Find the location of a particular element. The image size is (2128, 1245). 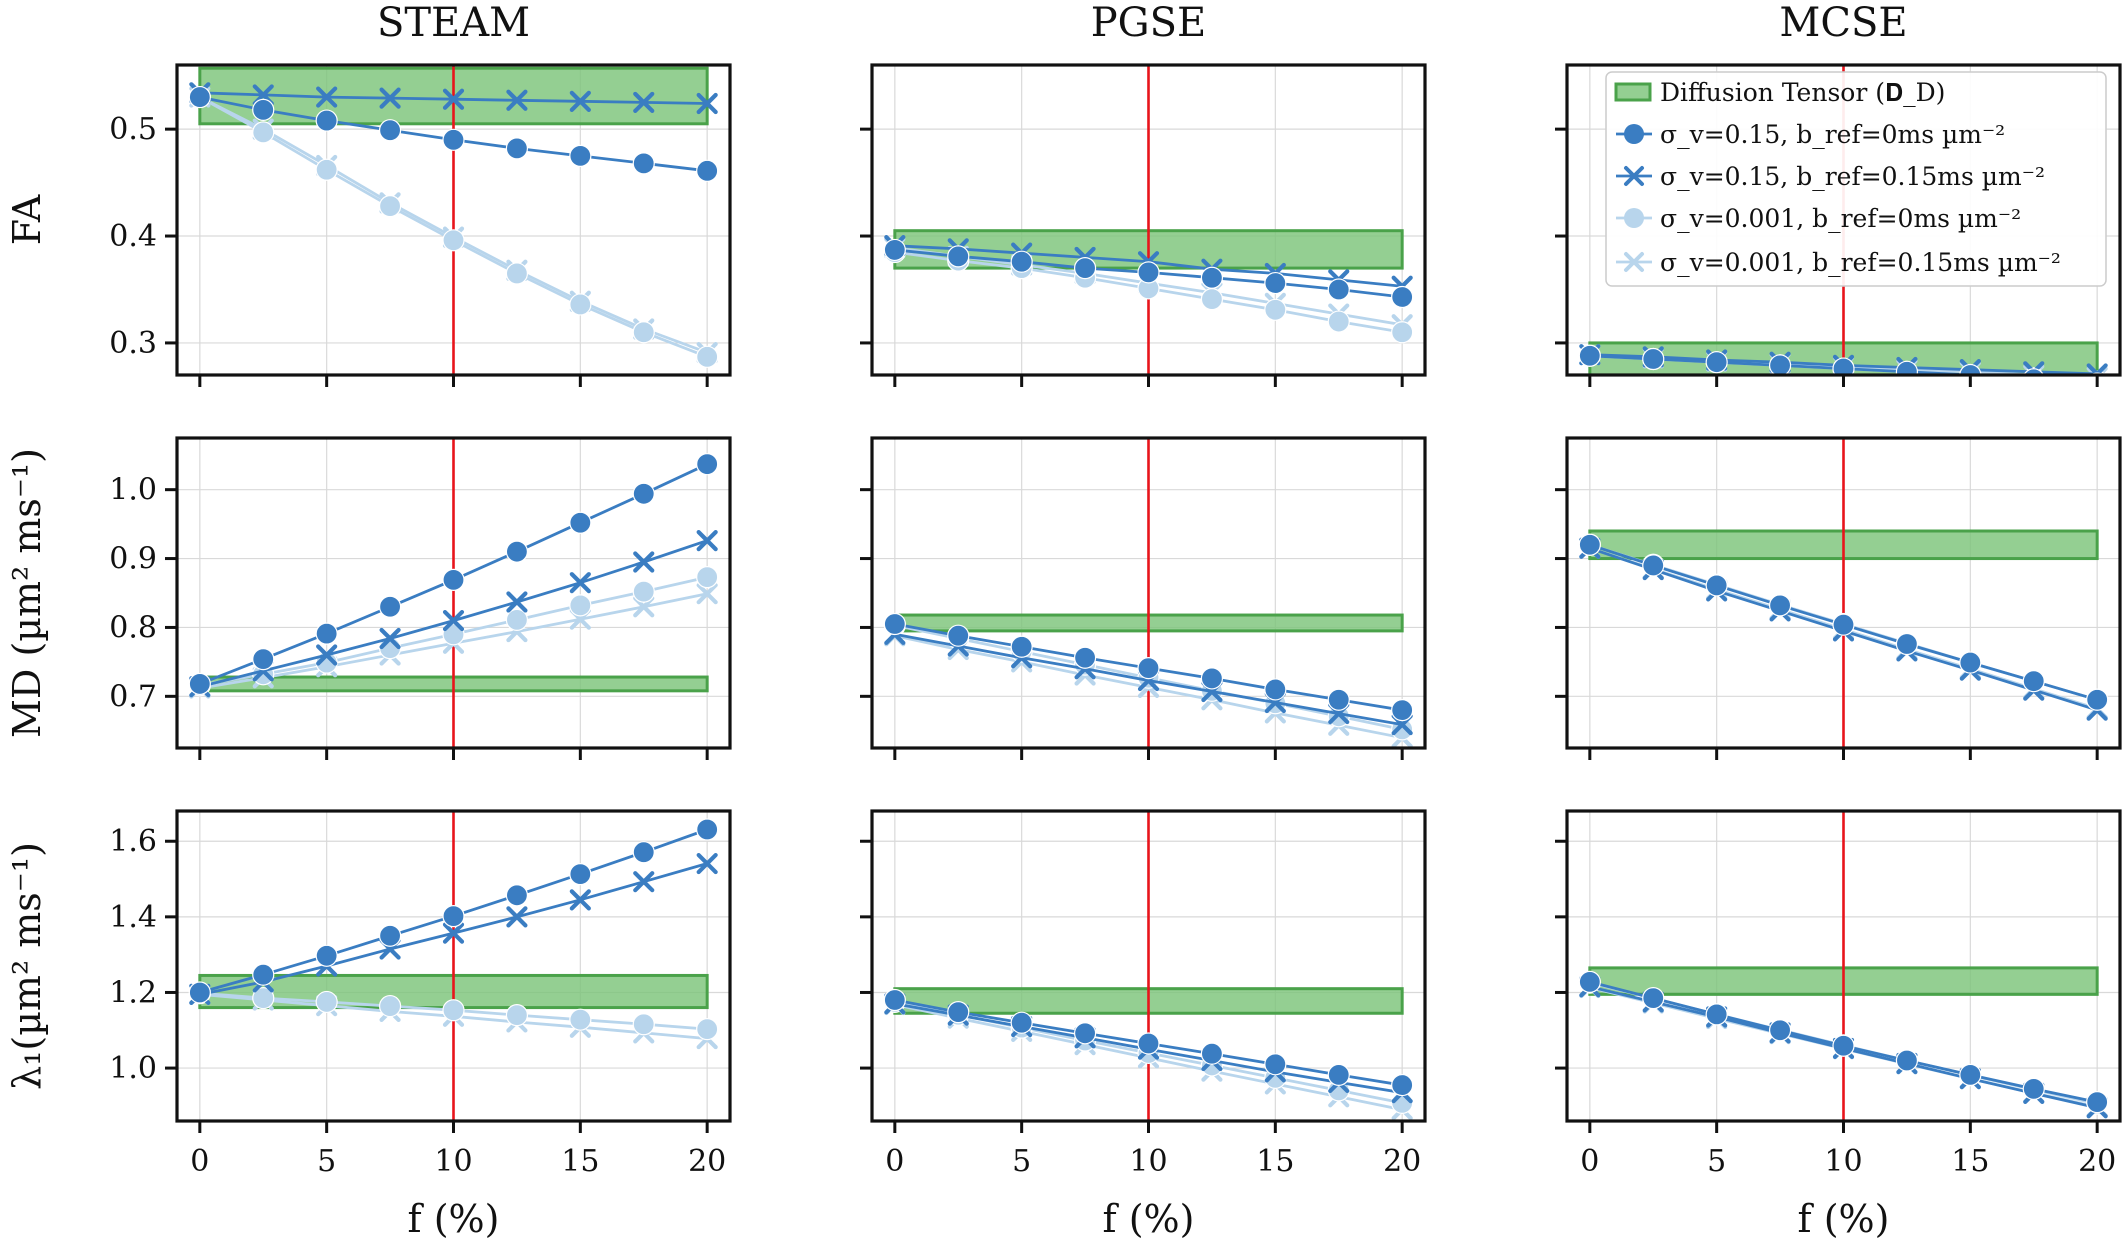

panel-mcse-row2 is located at coordinates (1838, 598).